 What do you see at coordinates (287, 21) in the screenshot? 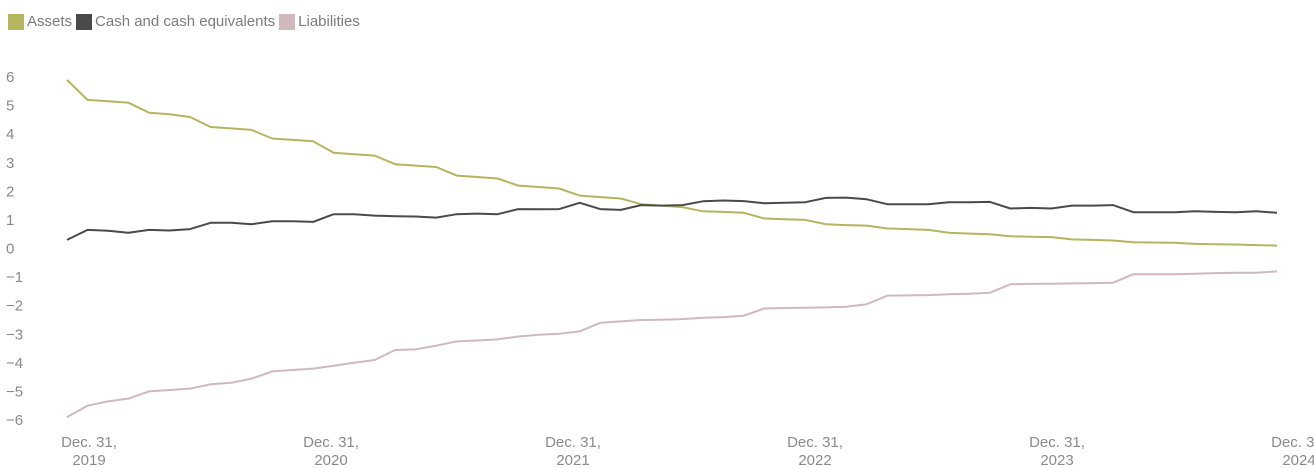
I see `legend-swatch-liabilities` at bounding box center [287, 21].